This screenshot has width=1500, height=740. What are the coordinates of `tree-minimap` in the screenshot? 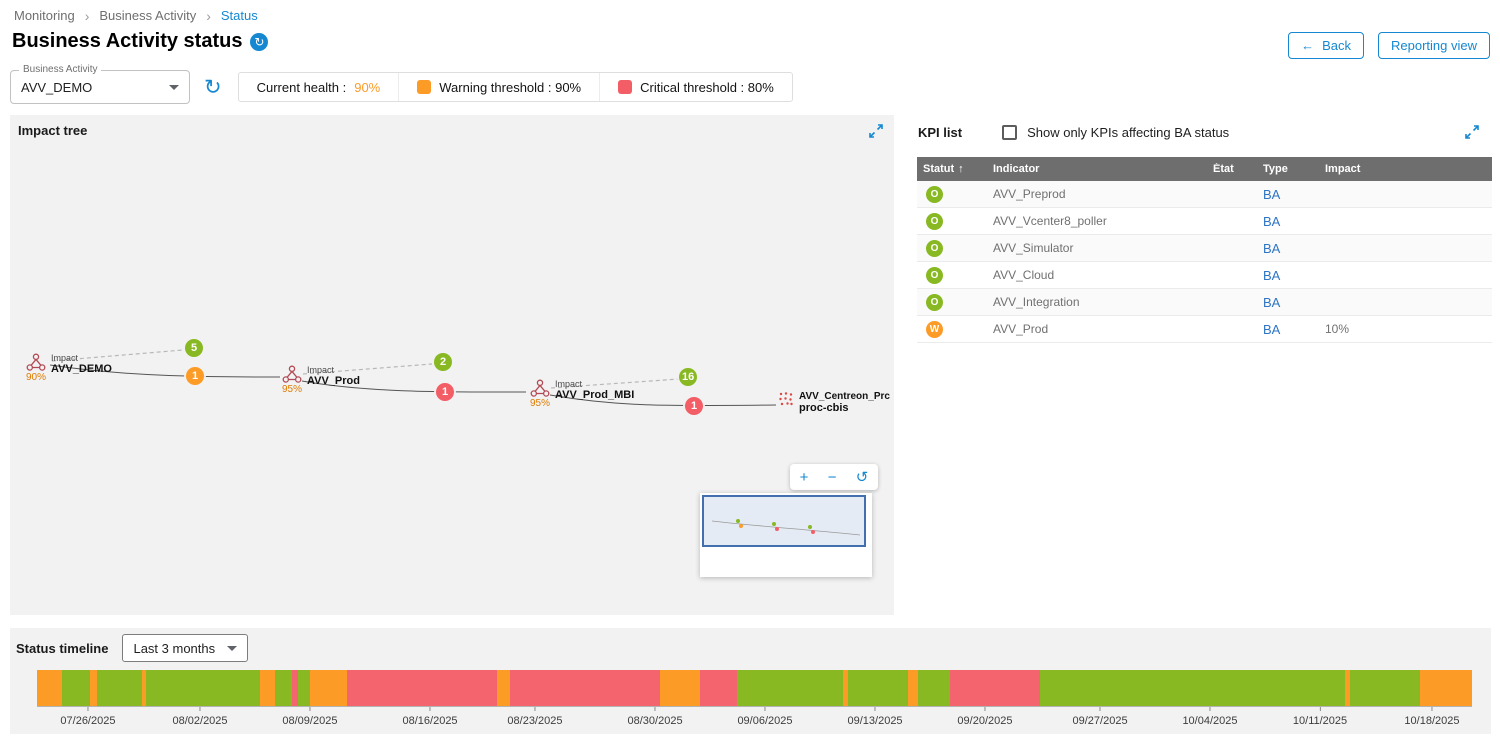 It's located at (786, 535).